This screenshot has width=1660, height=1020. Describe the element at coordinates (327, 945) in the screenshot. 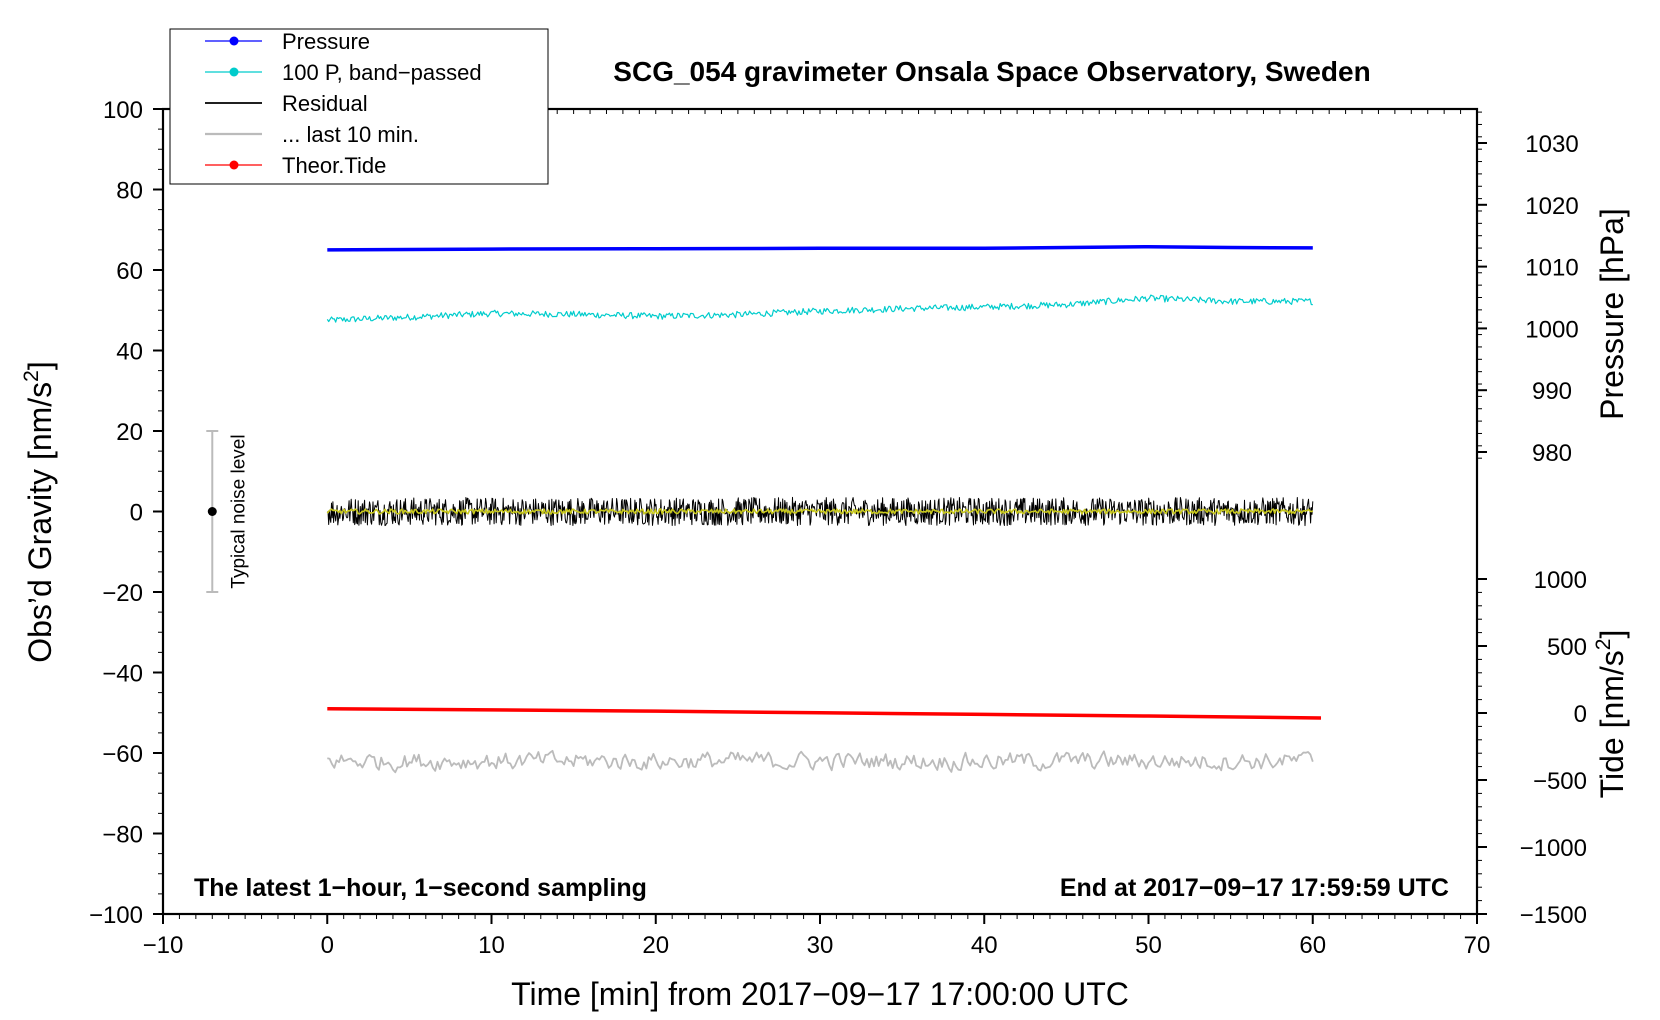

I see `x-tick-label: 0` at that location.